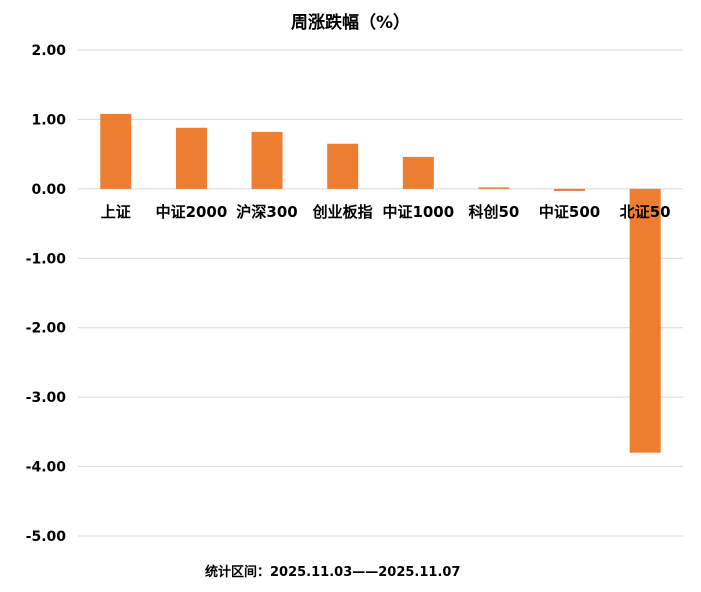  I want to click on bar-沪深300, so click(267, 160).